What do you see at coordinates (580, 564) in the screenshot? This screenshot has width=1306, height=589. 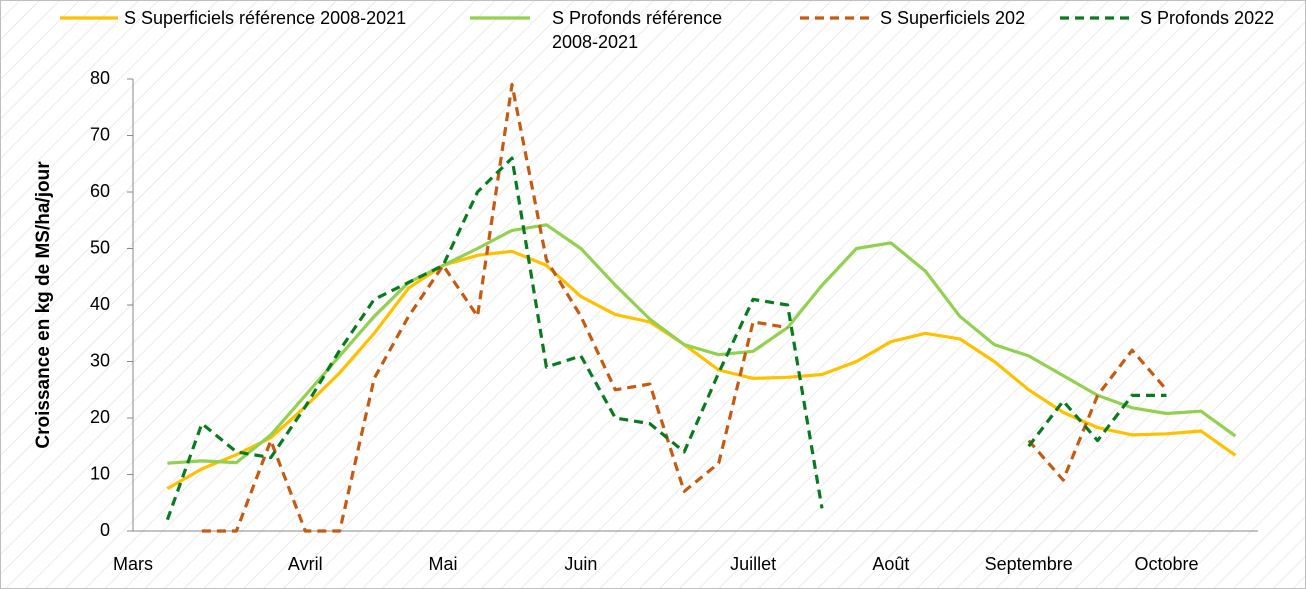 I see `x-tick-label: Juin` at bounding box center [580, 564].